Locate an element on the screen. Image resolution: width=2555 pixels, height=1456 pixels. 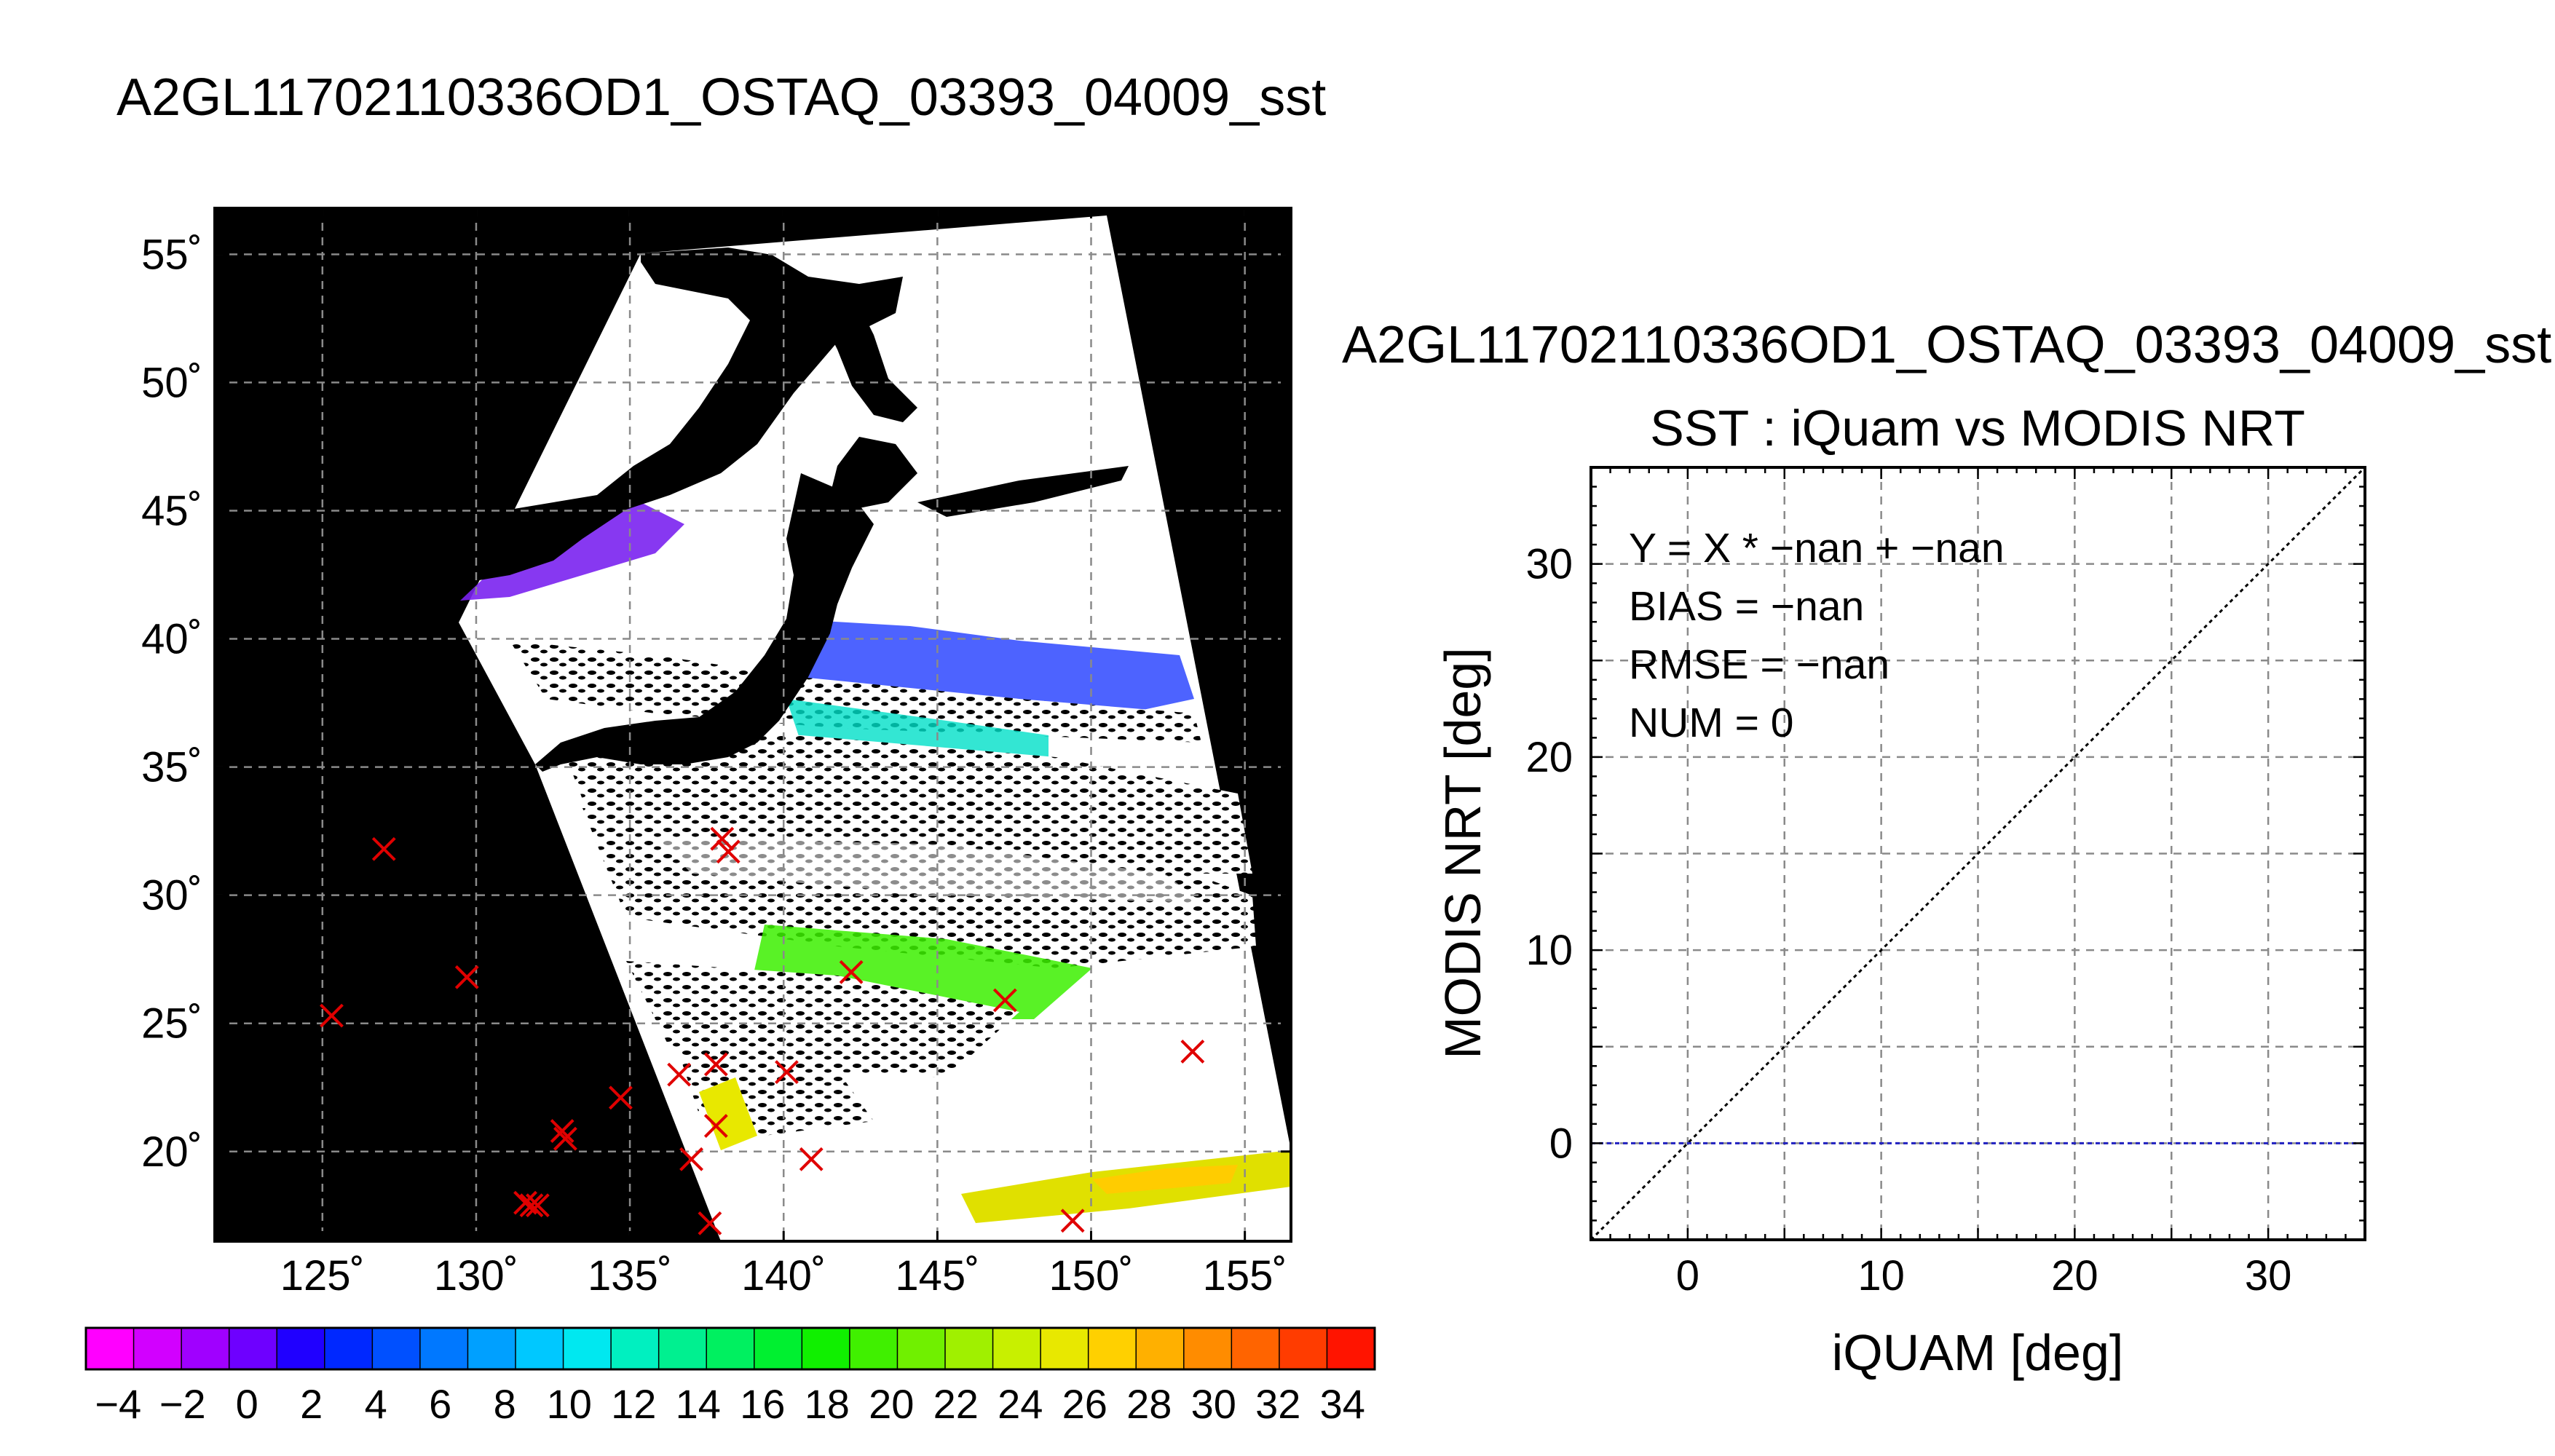
map-lon-label: 155˚ is located at coordinates (1245, 1275).